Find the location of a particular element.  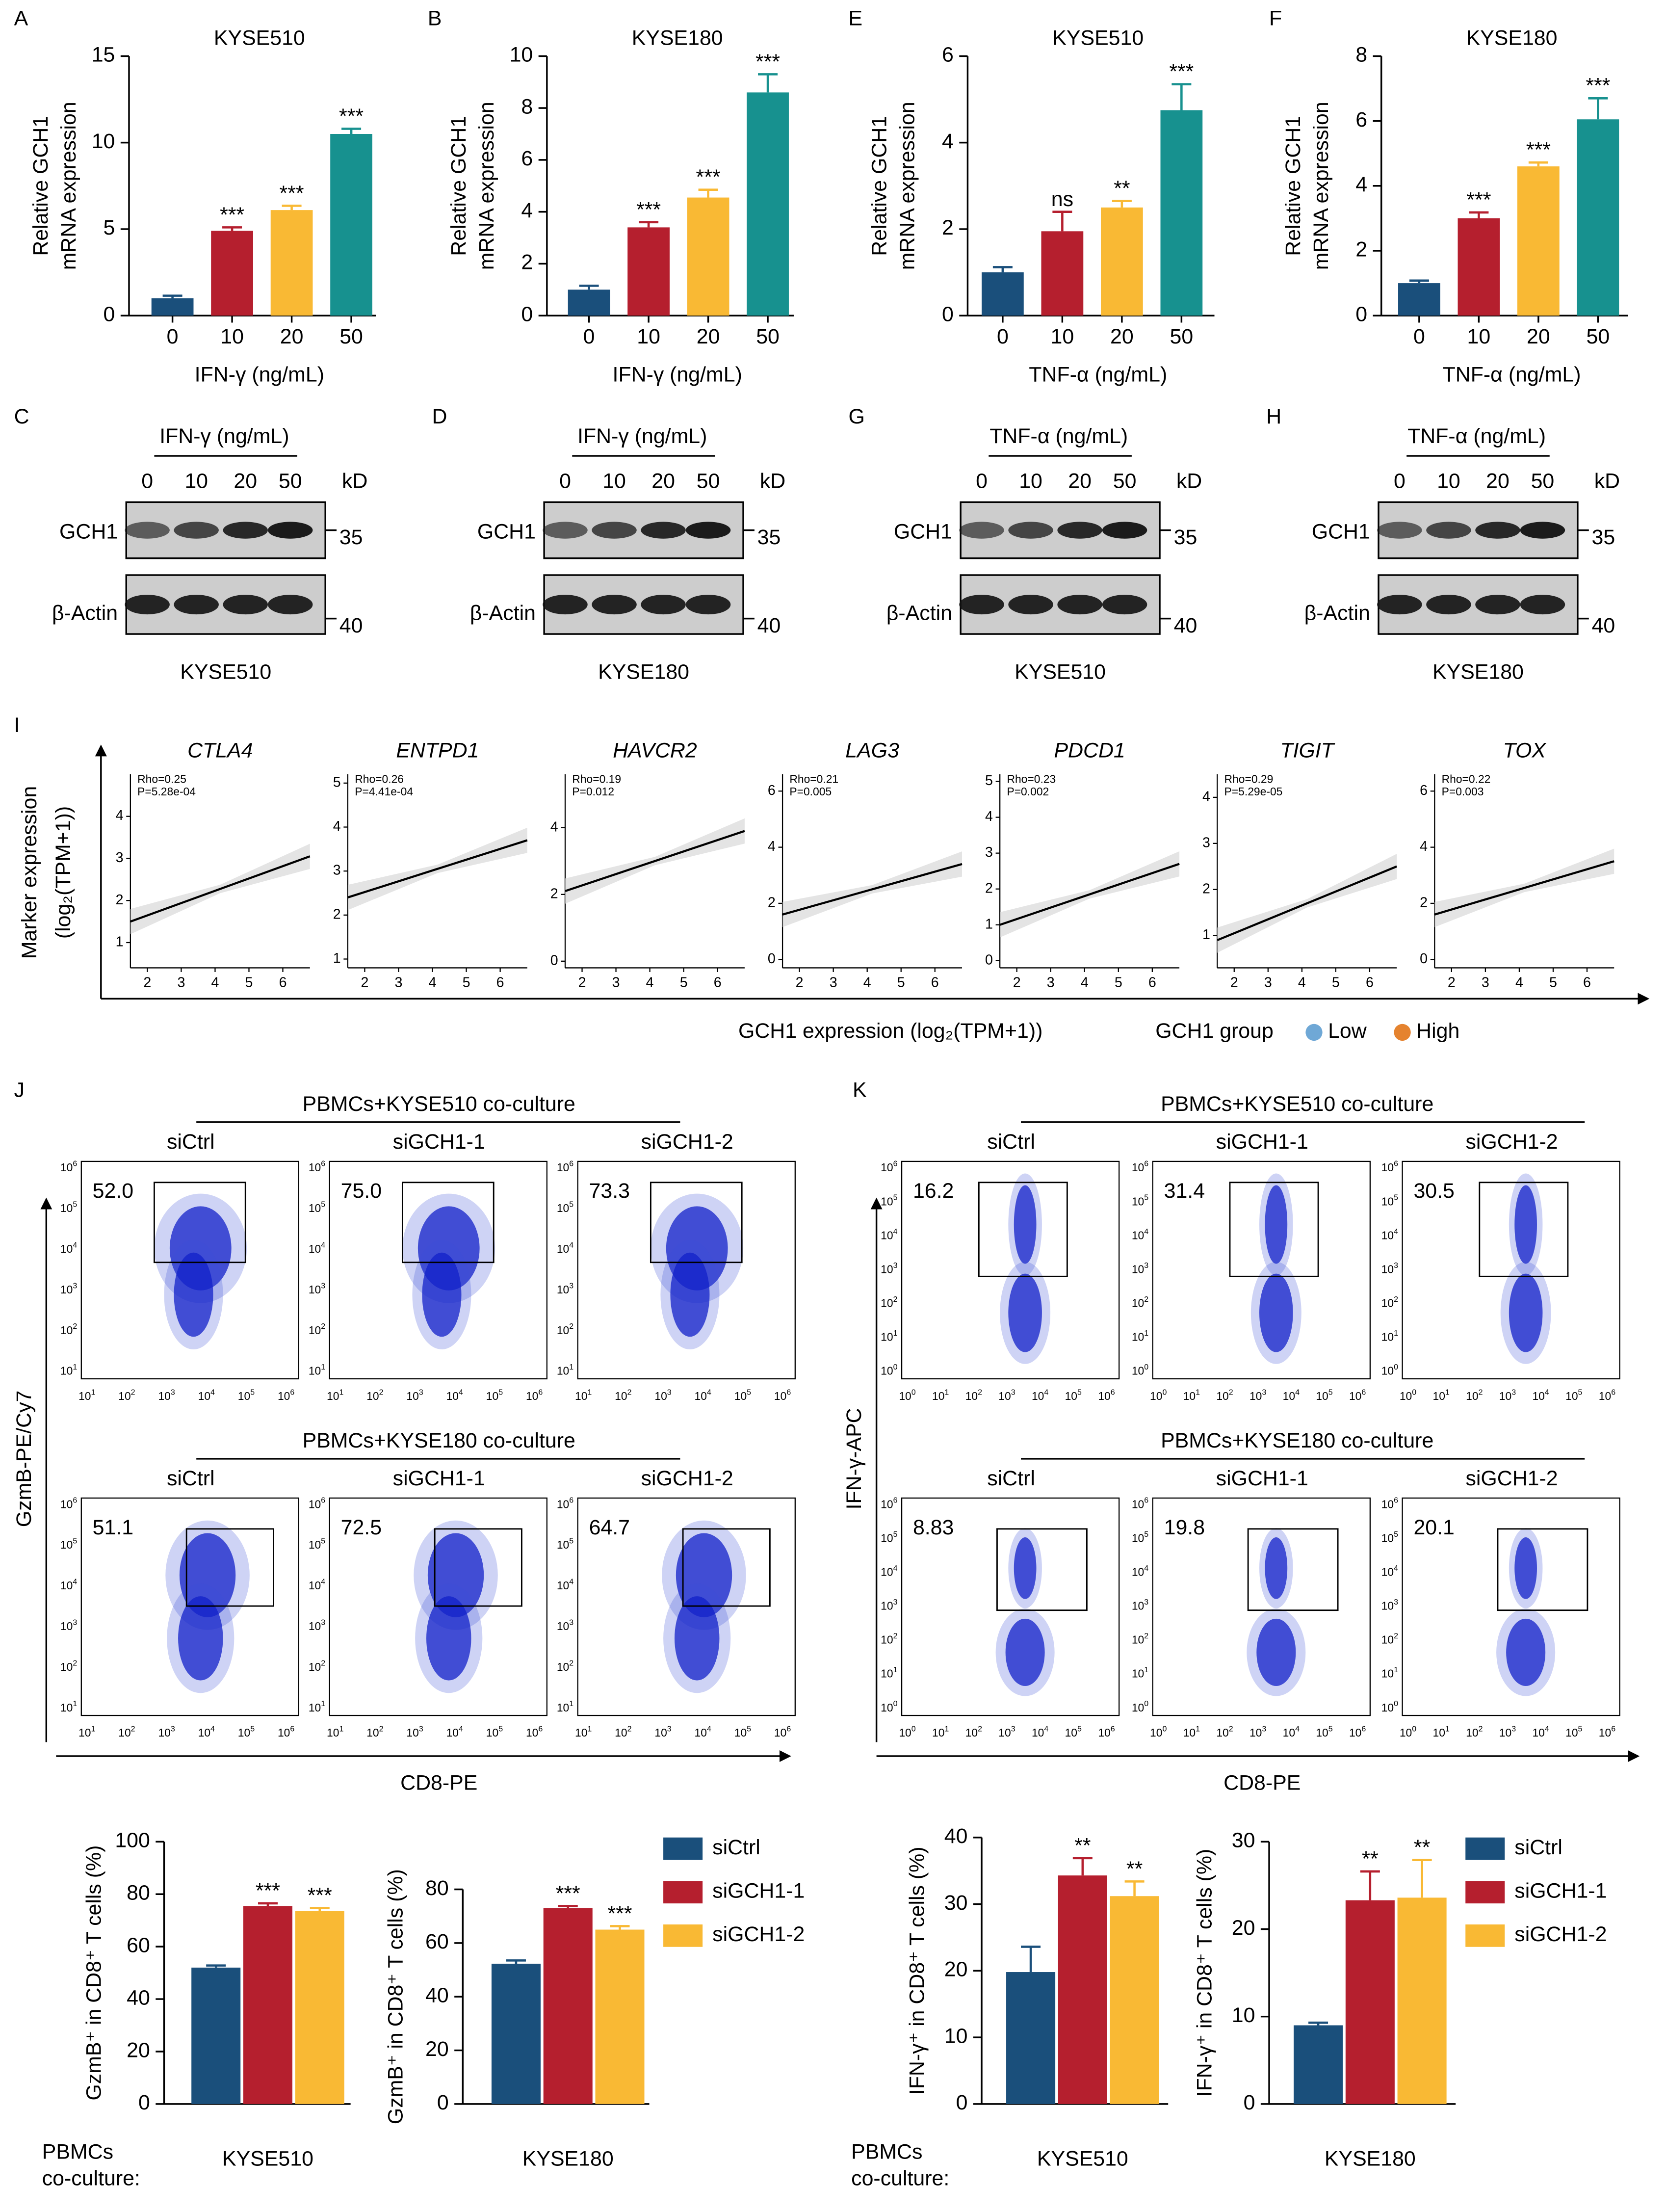

column-label: siCtrl is located at coordinates (1011, 1142).